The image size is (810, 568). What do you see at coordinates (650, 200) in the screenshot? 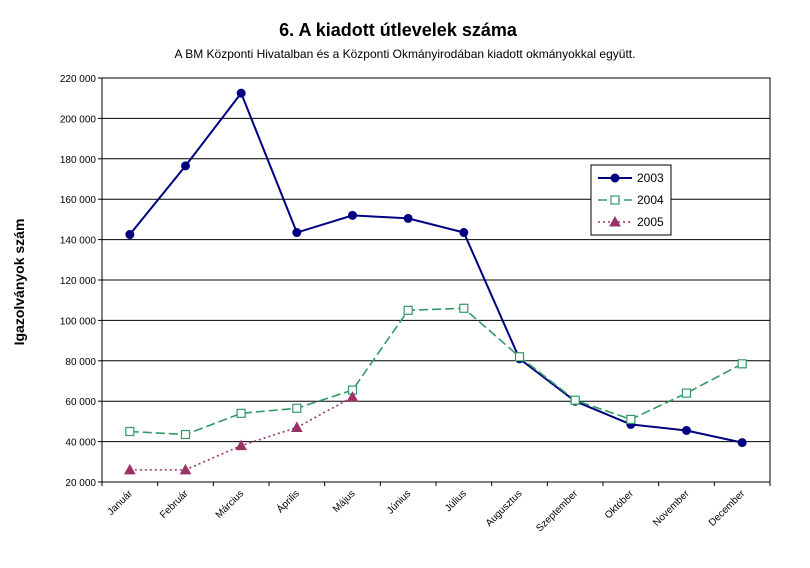
I see `legend-label: 2004` at bounding box center [650, 200].